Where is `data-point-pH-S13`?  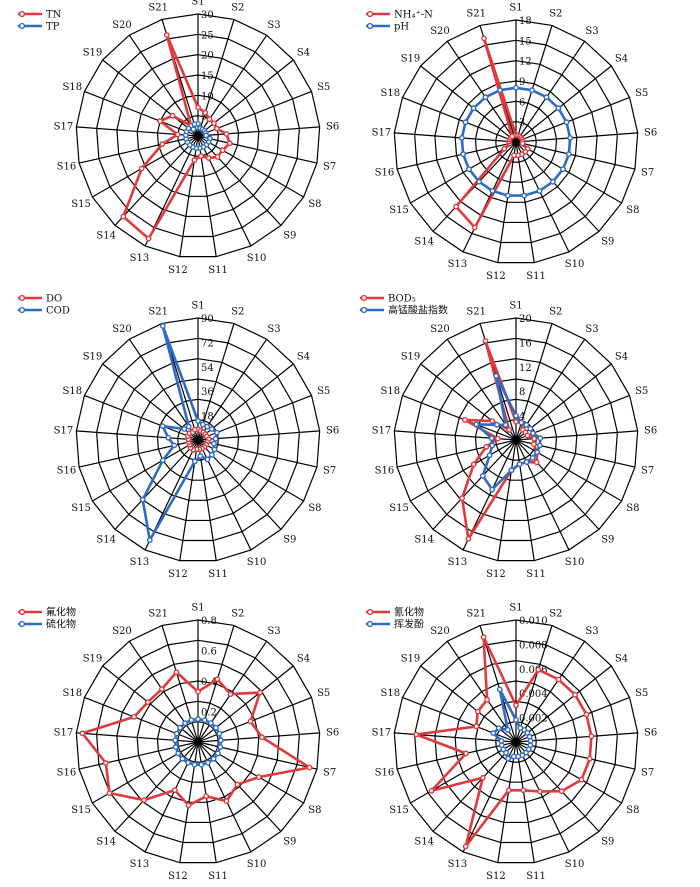 data-point-pH-S13 is located at coordinates (492, 190).